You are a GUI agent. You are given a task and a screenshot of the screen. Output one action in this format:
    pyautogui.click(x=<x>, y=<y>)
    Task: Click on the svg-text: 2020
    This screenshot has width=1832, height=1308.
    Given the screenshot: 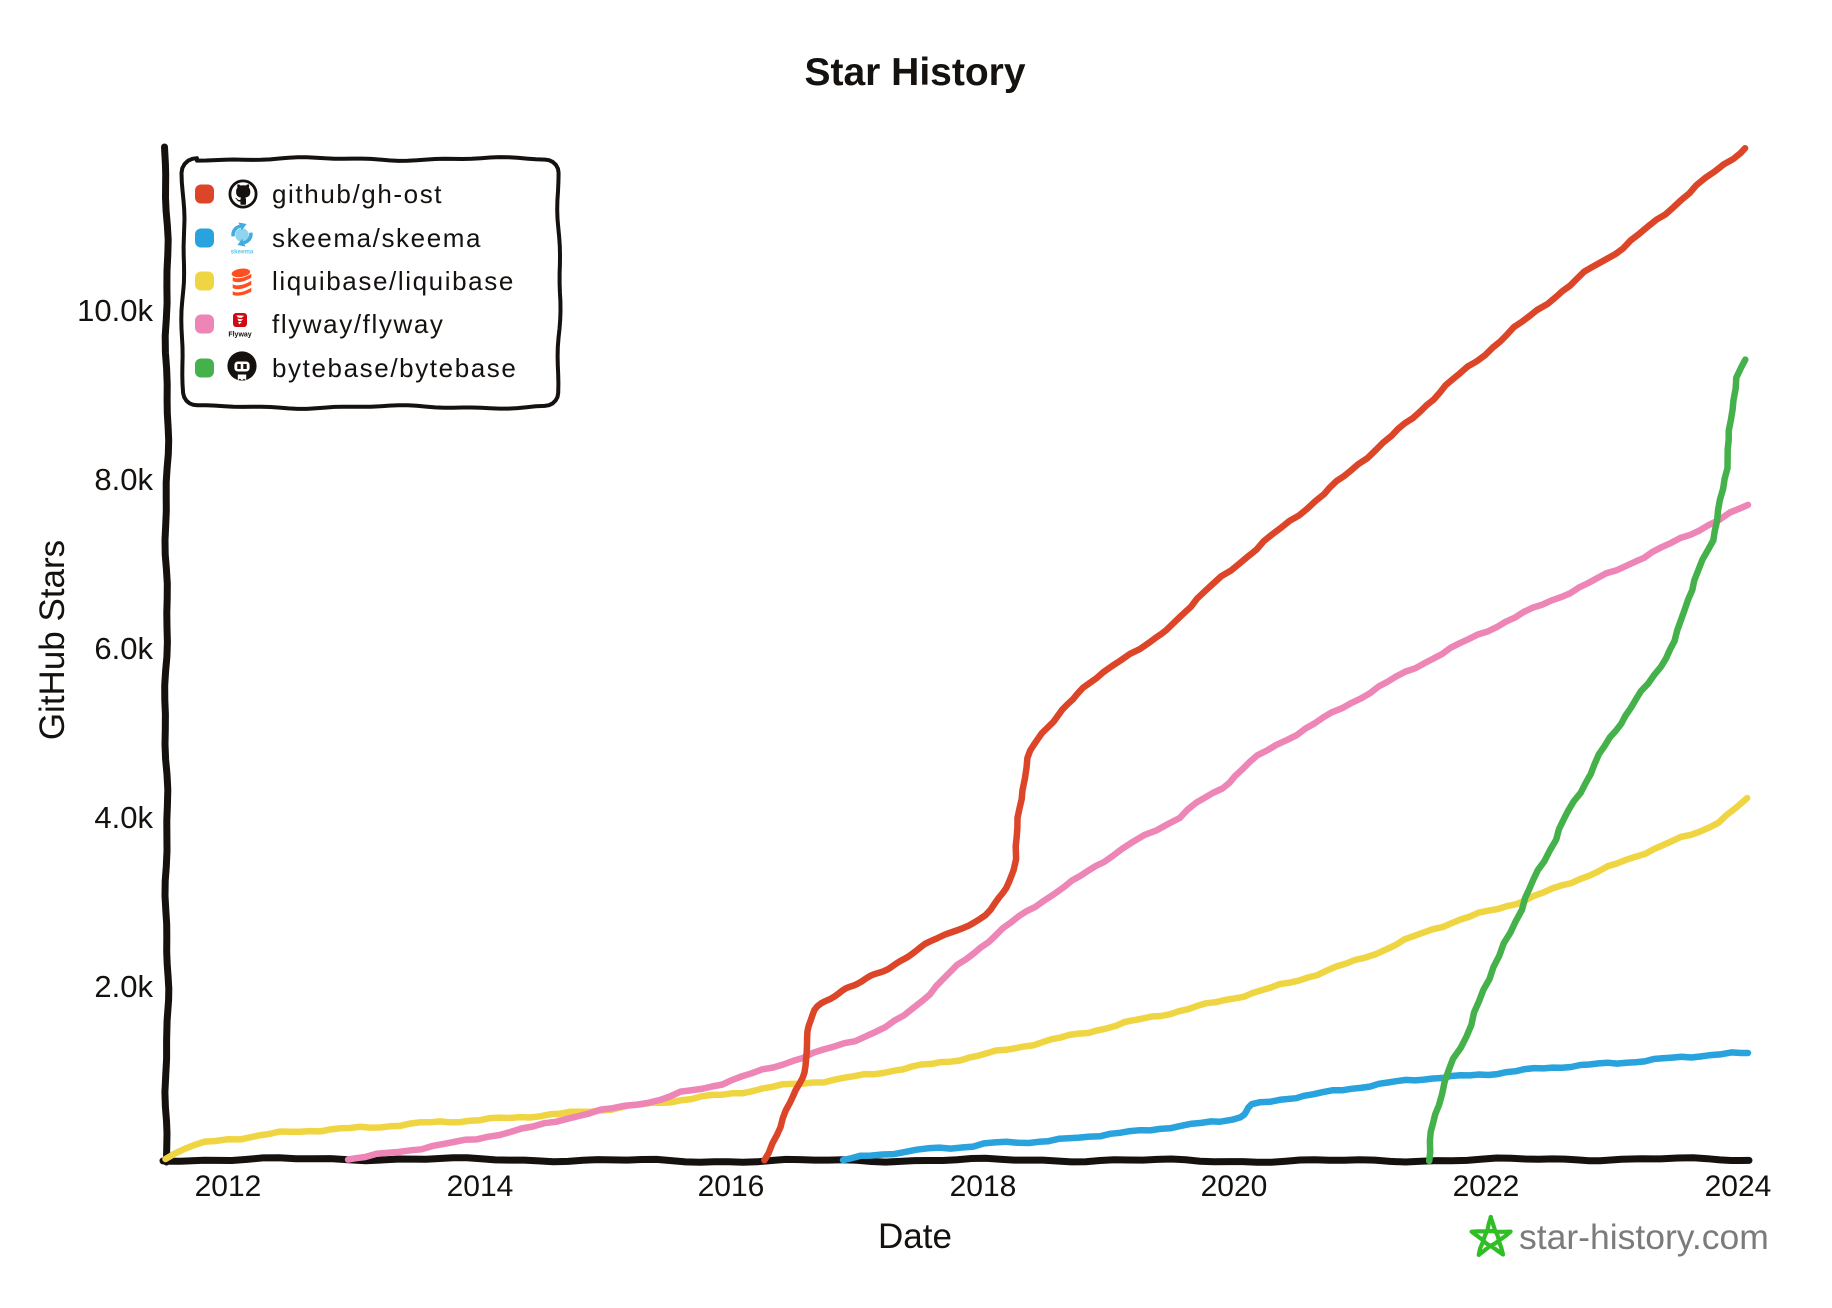 What is the action you would take?
    pyautogui.click(x=1234, y=1186)
    